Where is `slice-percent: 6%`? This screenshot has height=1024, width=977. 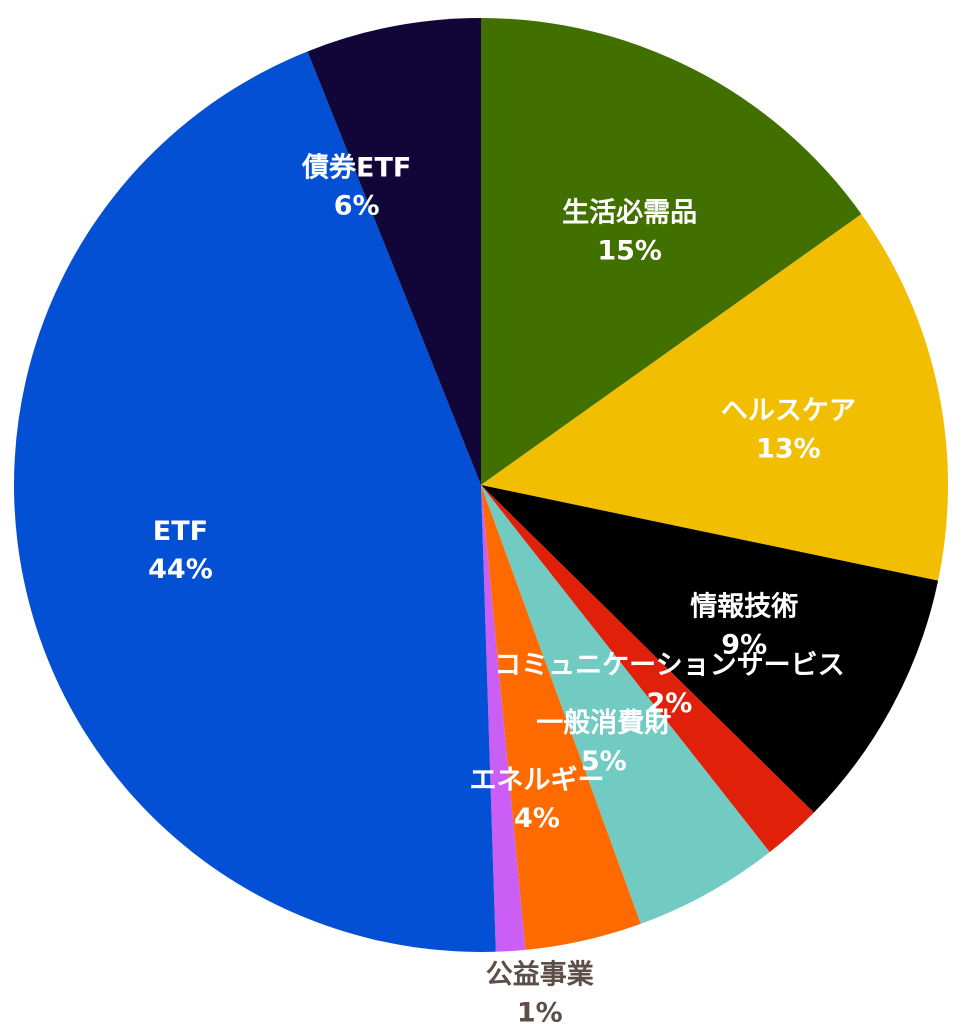
slice-percent: 6% is located at coordinates (357, 205).